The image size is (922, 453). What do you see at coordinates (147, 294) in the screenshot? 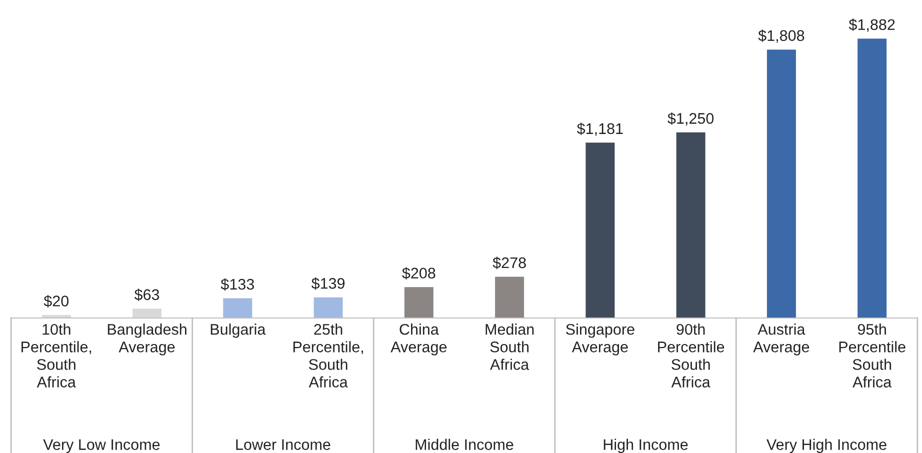
I see `data-label: $63` at bounding box center [147, 294].